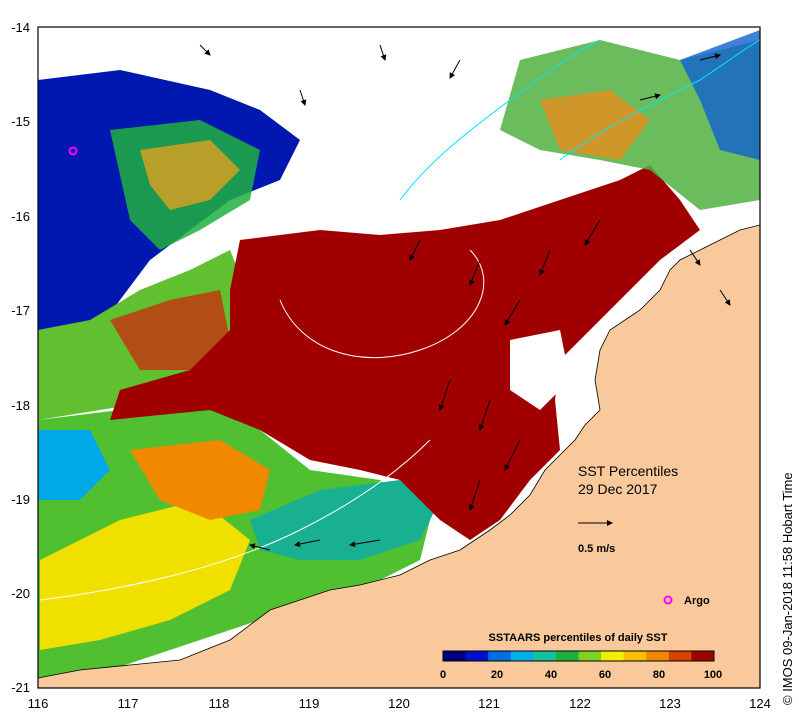 Image resolution: width=799 pixels, height=728 pixels. What do you see at coordinates (200, 480) in the screenshot?
I see `sst-region-south-orange` at bounding box center [200, 480].